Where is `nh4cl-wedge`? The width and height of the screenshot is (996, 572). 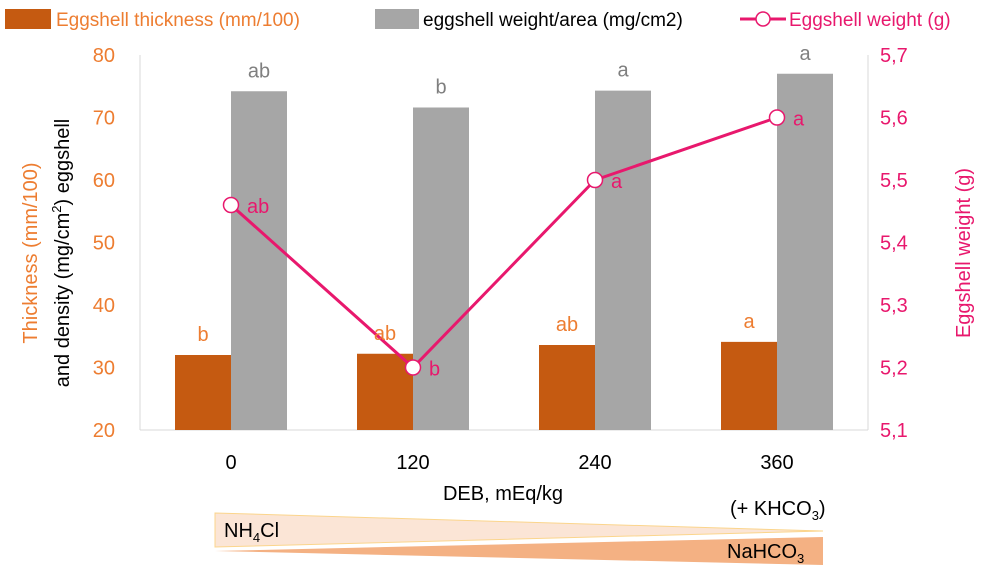 nh4cl-wedge is located at coordinates (519, 530).